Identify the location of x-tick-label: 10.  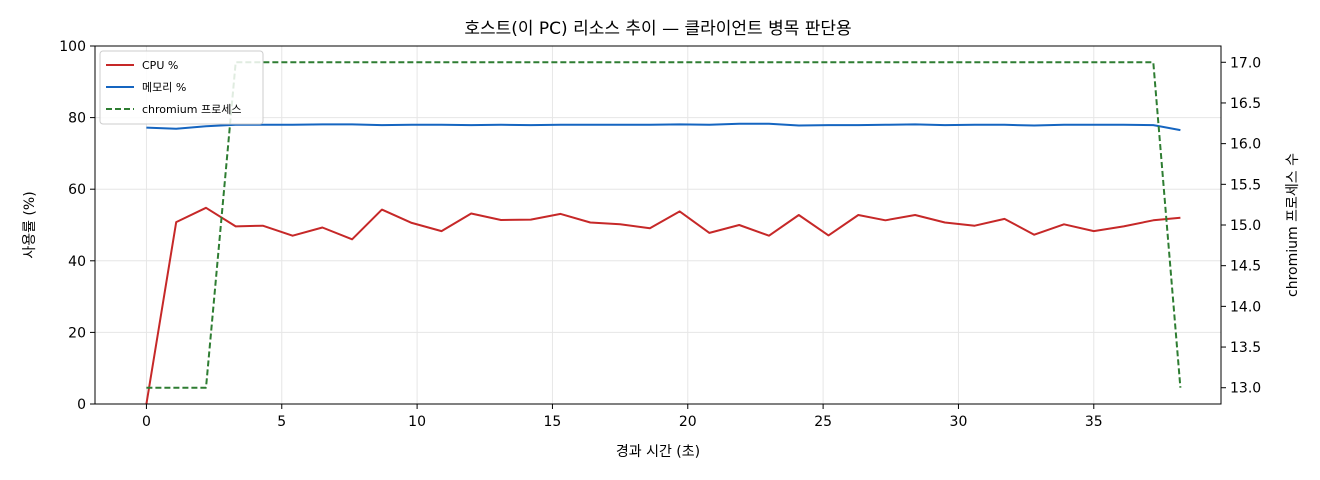
(417, 422).